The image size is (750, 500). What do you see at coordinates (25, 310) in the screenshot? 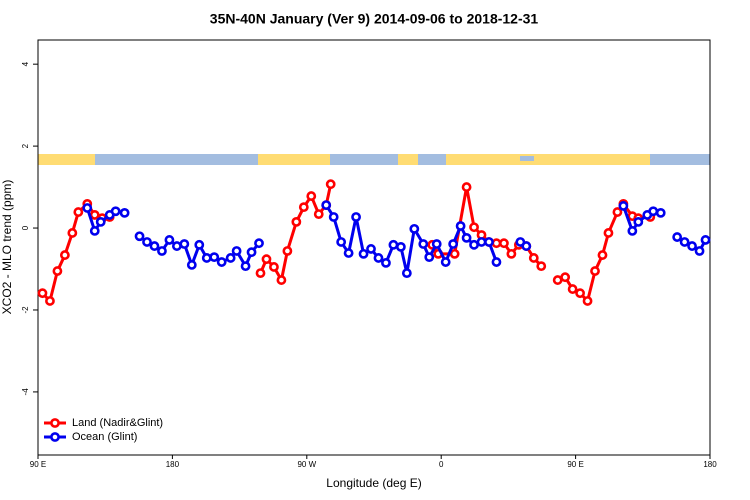
I see `y-tick-label: -2` at bounding box center [25, 310].